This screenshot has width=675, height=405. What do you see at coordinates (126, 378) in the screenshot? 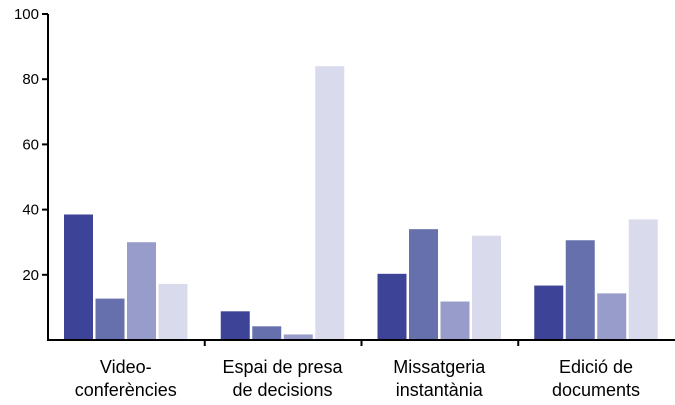
I see `category-label-1: Video-conferències` at bounding box center [126, 378].